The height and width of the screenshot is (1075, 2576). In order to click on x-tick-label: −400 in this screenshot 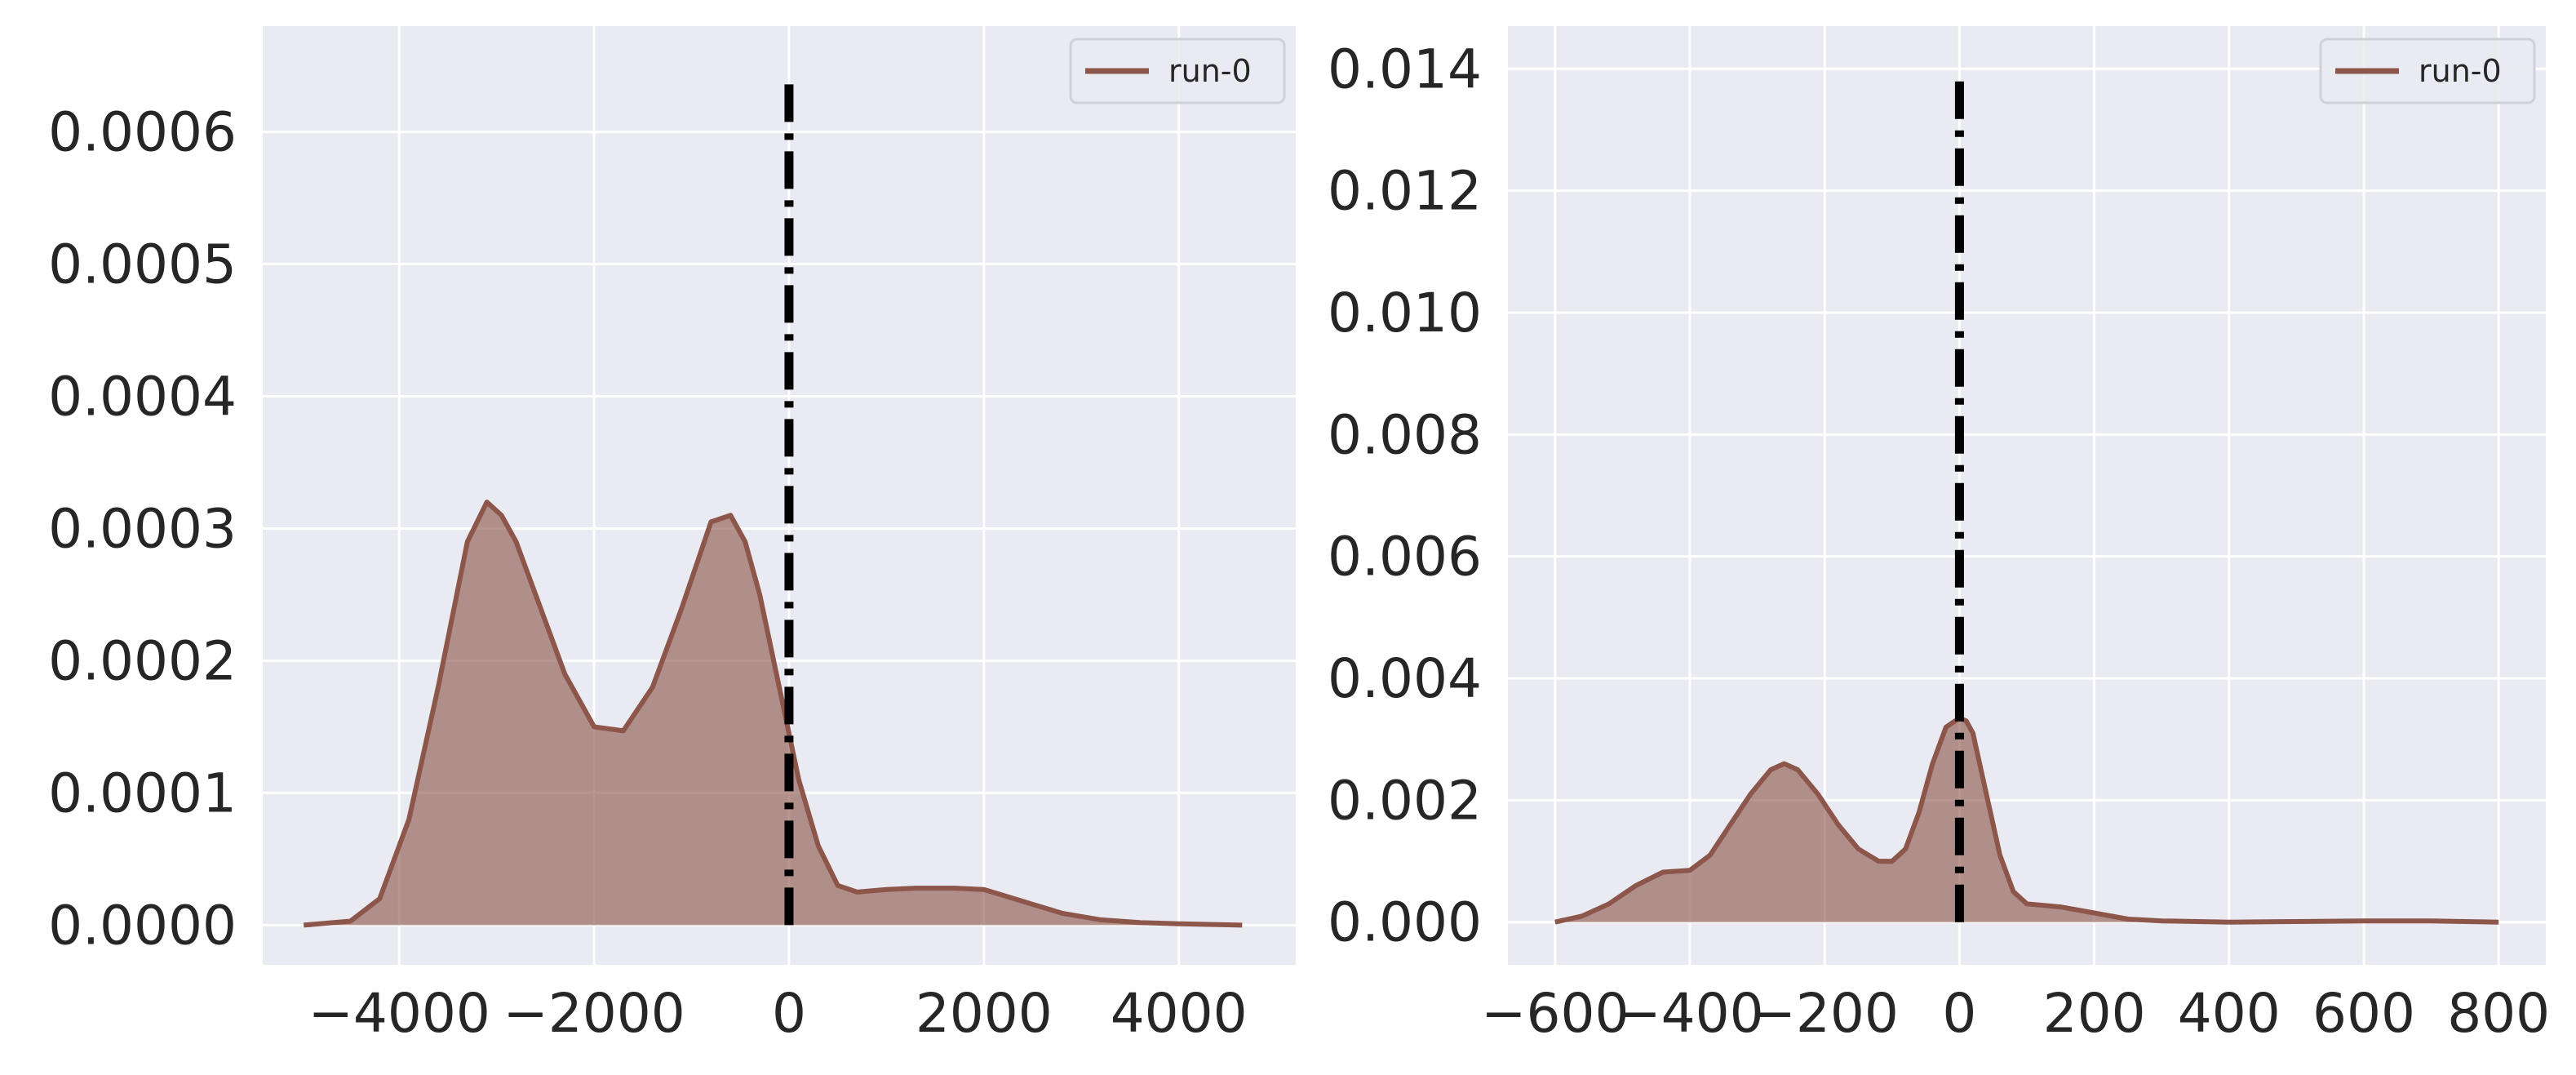, I will do `click(1689, 1013)`.